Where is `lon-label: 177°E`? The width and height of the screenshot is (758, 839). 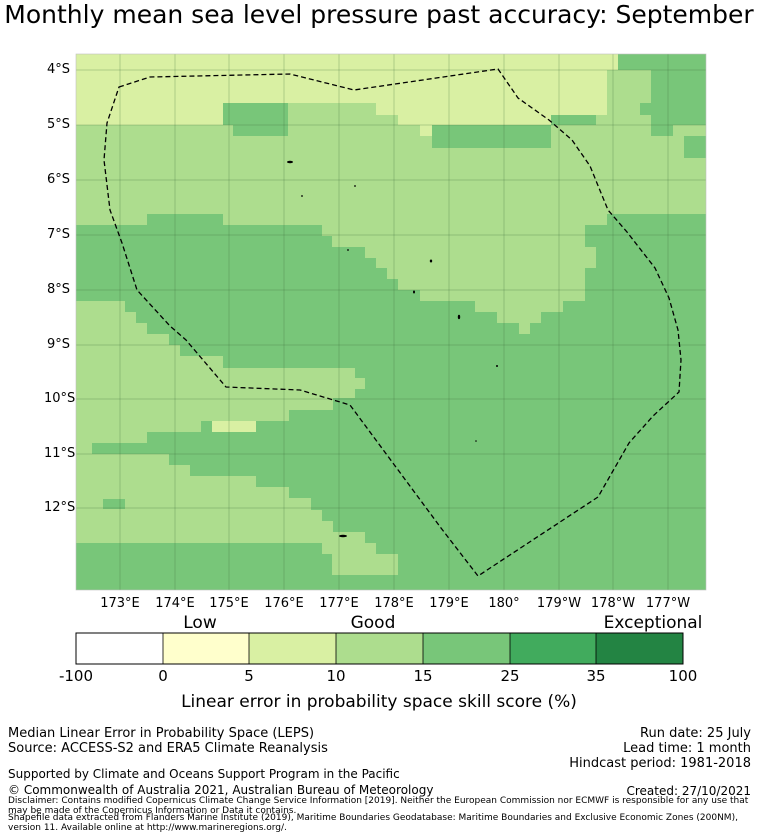 lon-label: 177°E is located at coordinates (339, 603).